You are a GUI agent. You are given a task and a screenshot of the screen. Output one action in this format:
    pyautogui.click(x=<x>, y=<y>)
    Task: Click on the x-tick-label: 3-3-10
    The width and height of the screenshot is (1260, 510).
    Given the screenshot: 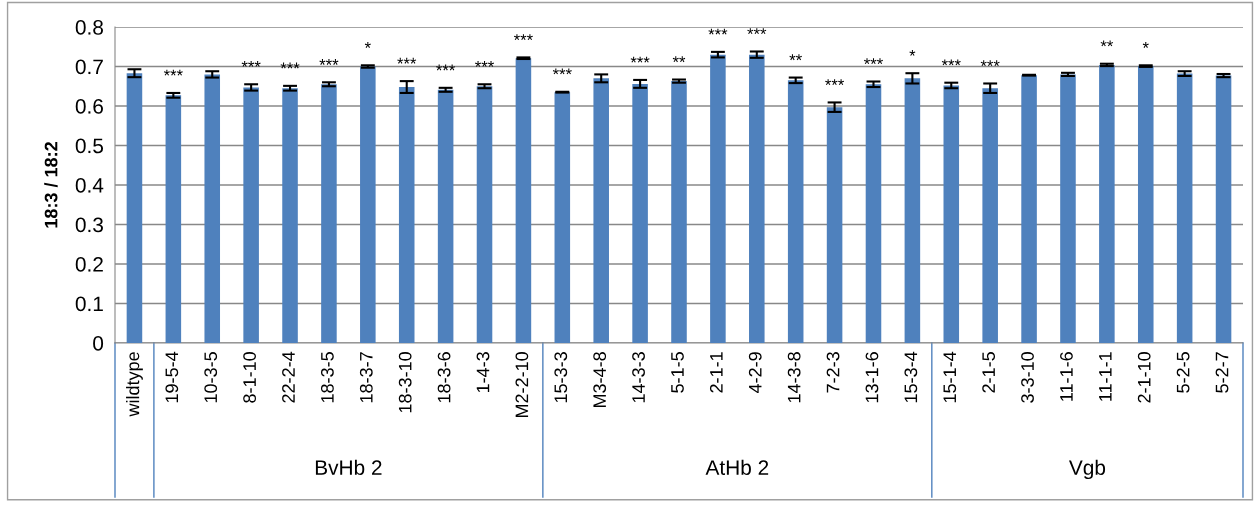 What is the action you would take?
    pyautogui.click(x=1027, y=377)
    